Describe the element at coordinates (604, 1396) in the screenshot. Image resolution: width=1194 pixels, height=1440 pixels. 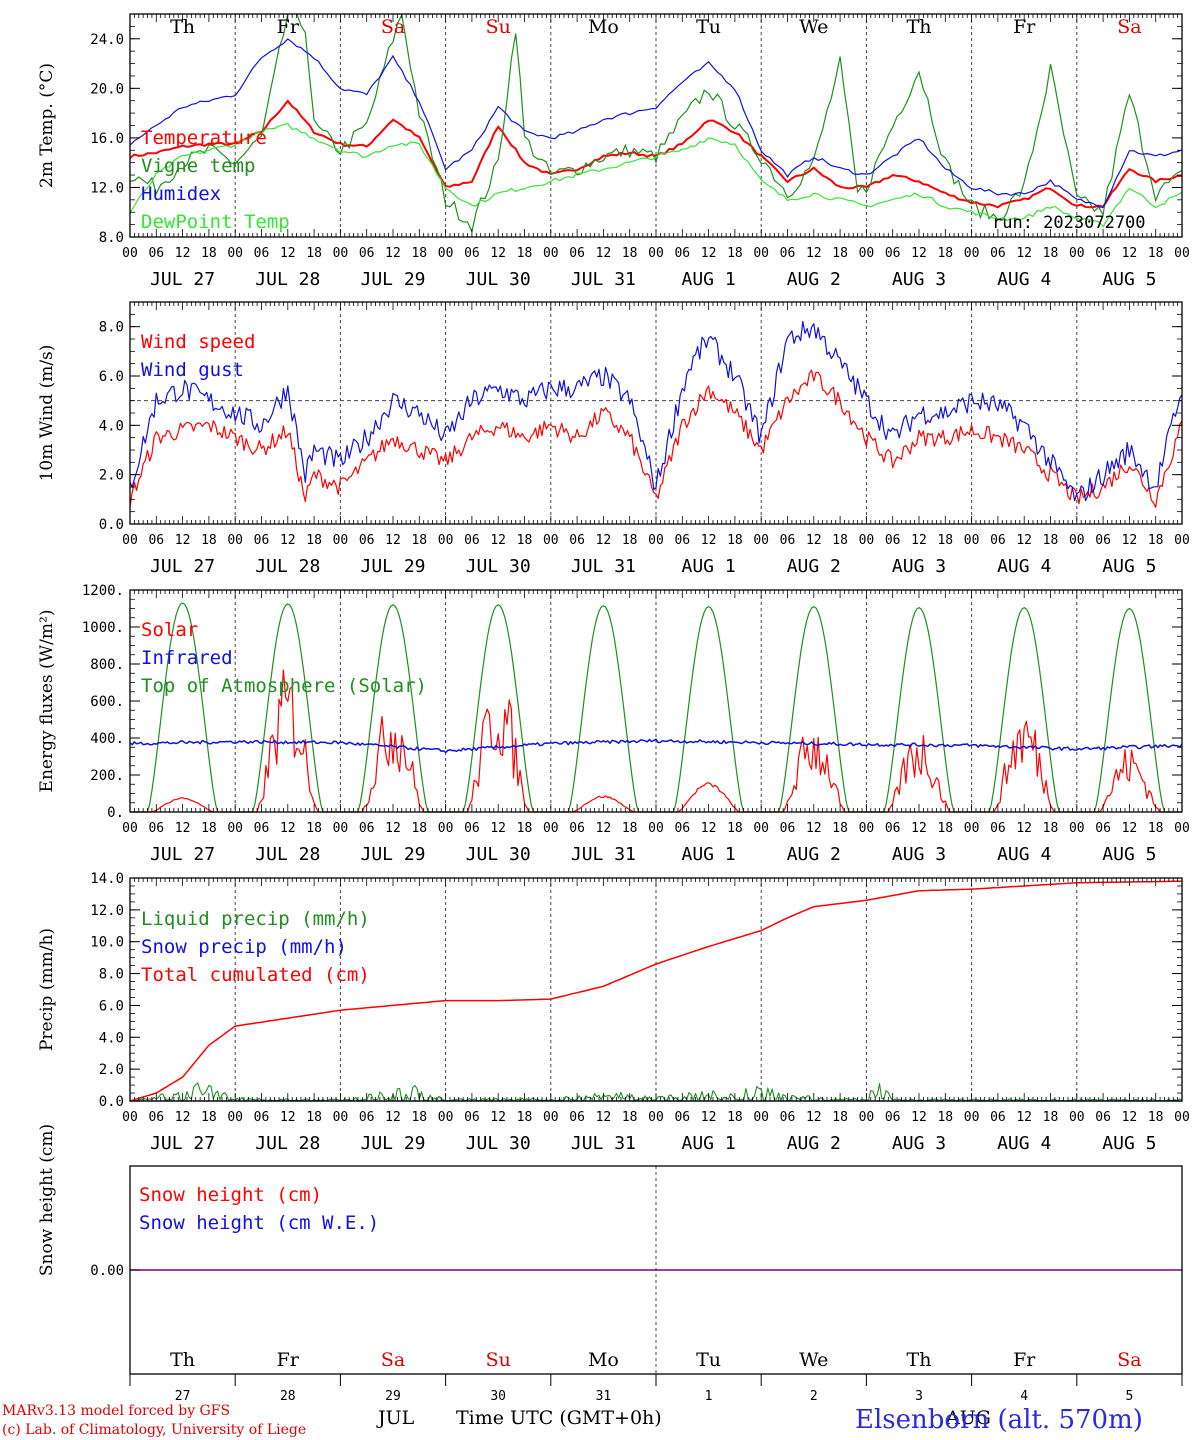
I see `day-number-label: 31` at that location.